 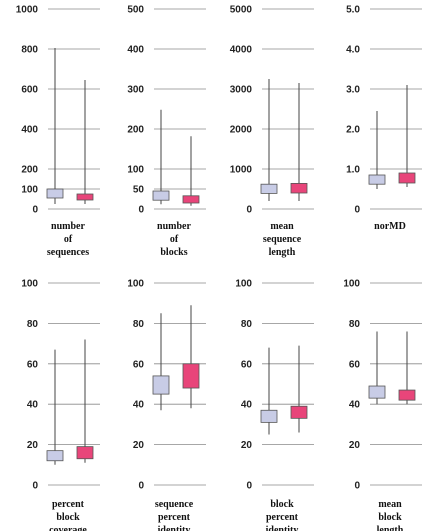 What do you see at coordinates (247, 405) in the screenshot?
I see `tick-label-6-2: 40` at bounding box center [247, 405].